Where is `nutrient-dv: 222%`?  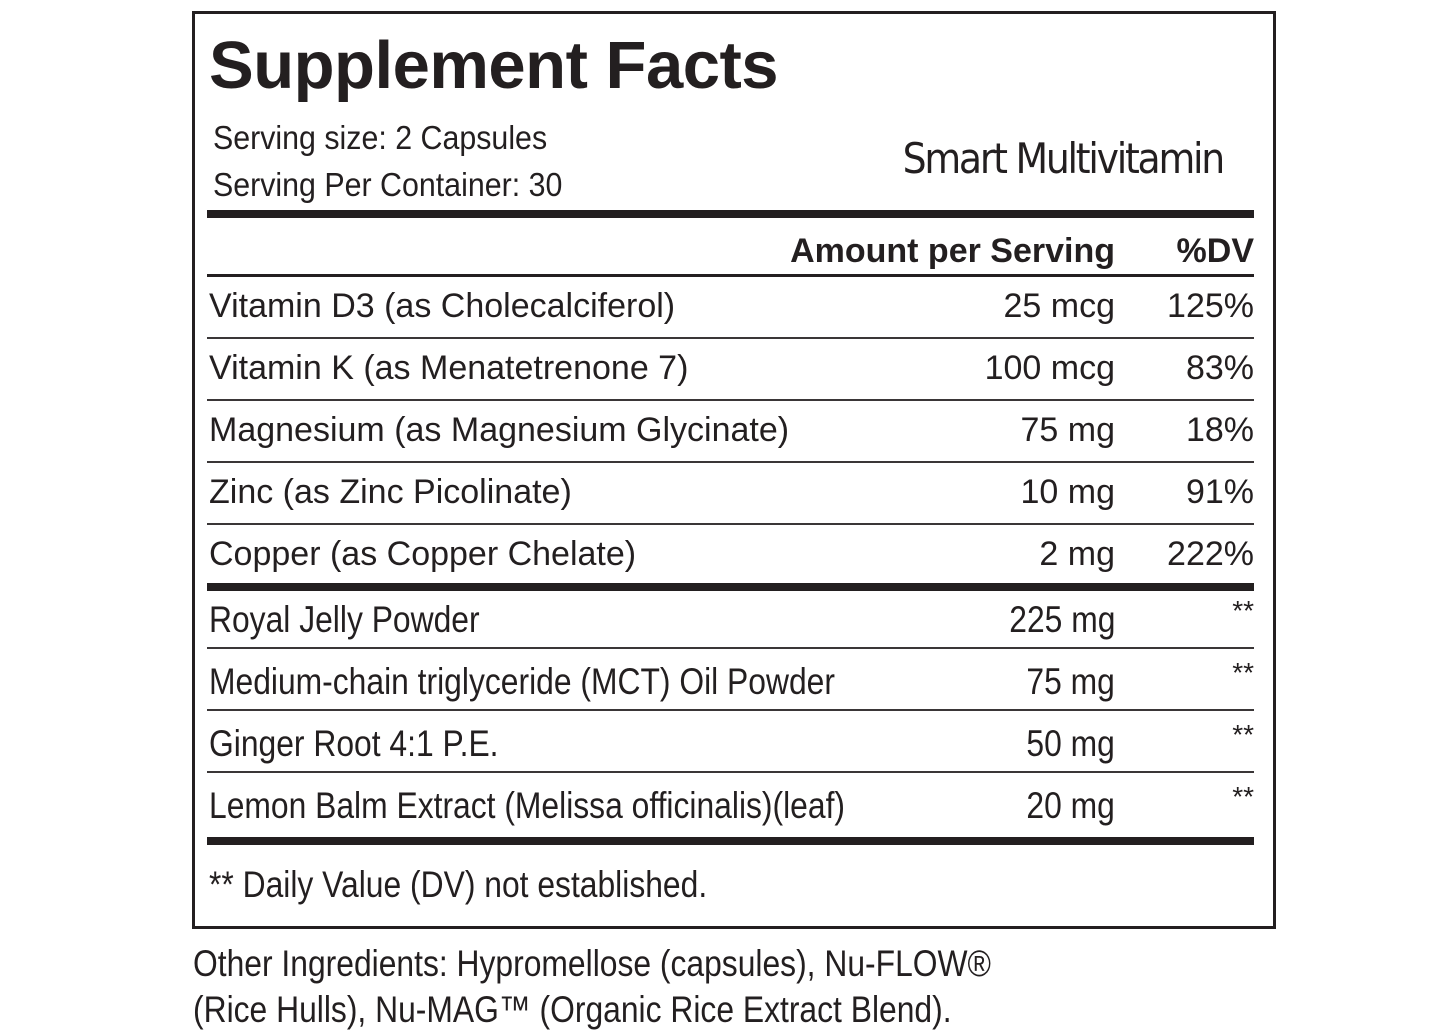 nutrient-dv: 222% is located at coordinates (1210, 554).